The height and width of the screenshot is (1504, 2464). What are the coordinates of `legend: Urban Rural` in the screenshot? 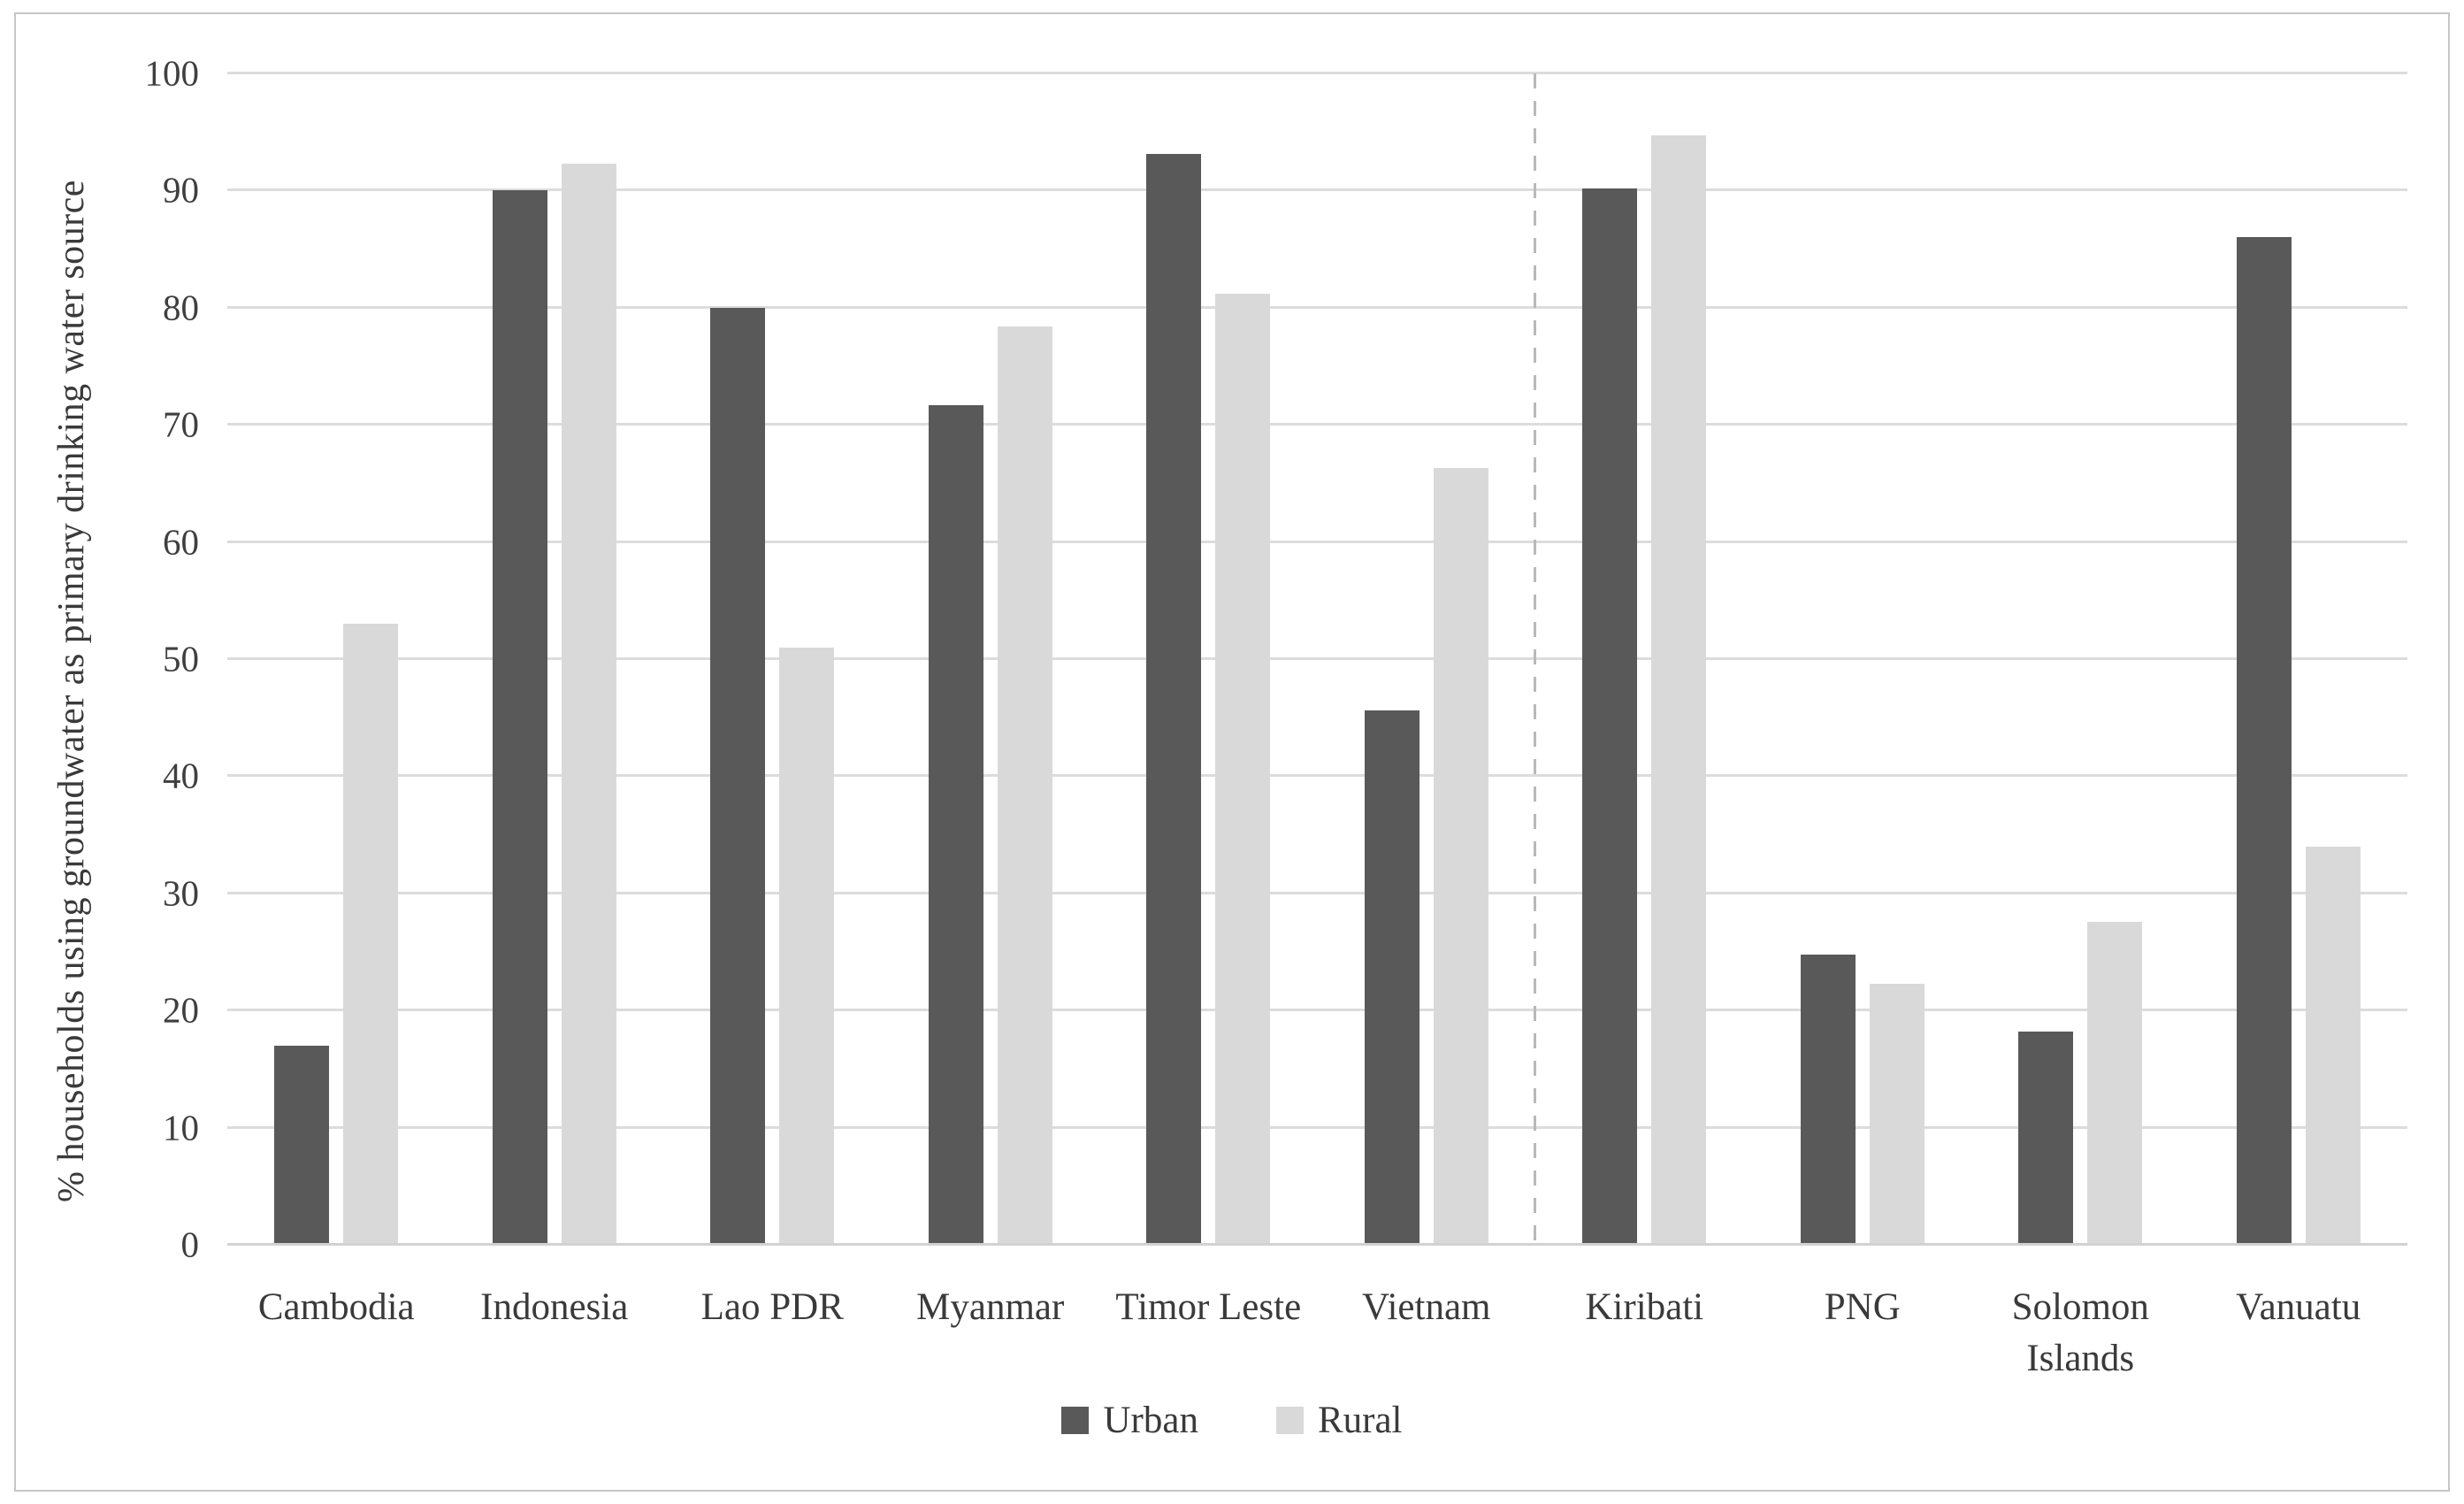 It's located at (1232, 1420).